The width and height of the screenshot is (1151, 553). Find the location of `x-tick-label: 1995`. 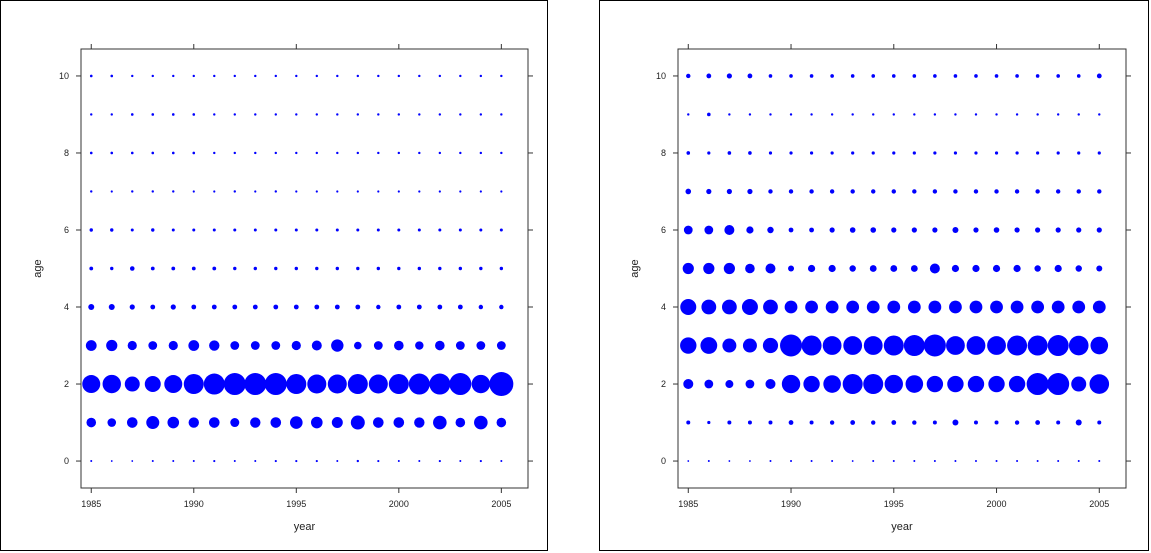

x-tick-label: 1995 is located at coordinates (894, 504).